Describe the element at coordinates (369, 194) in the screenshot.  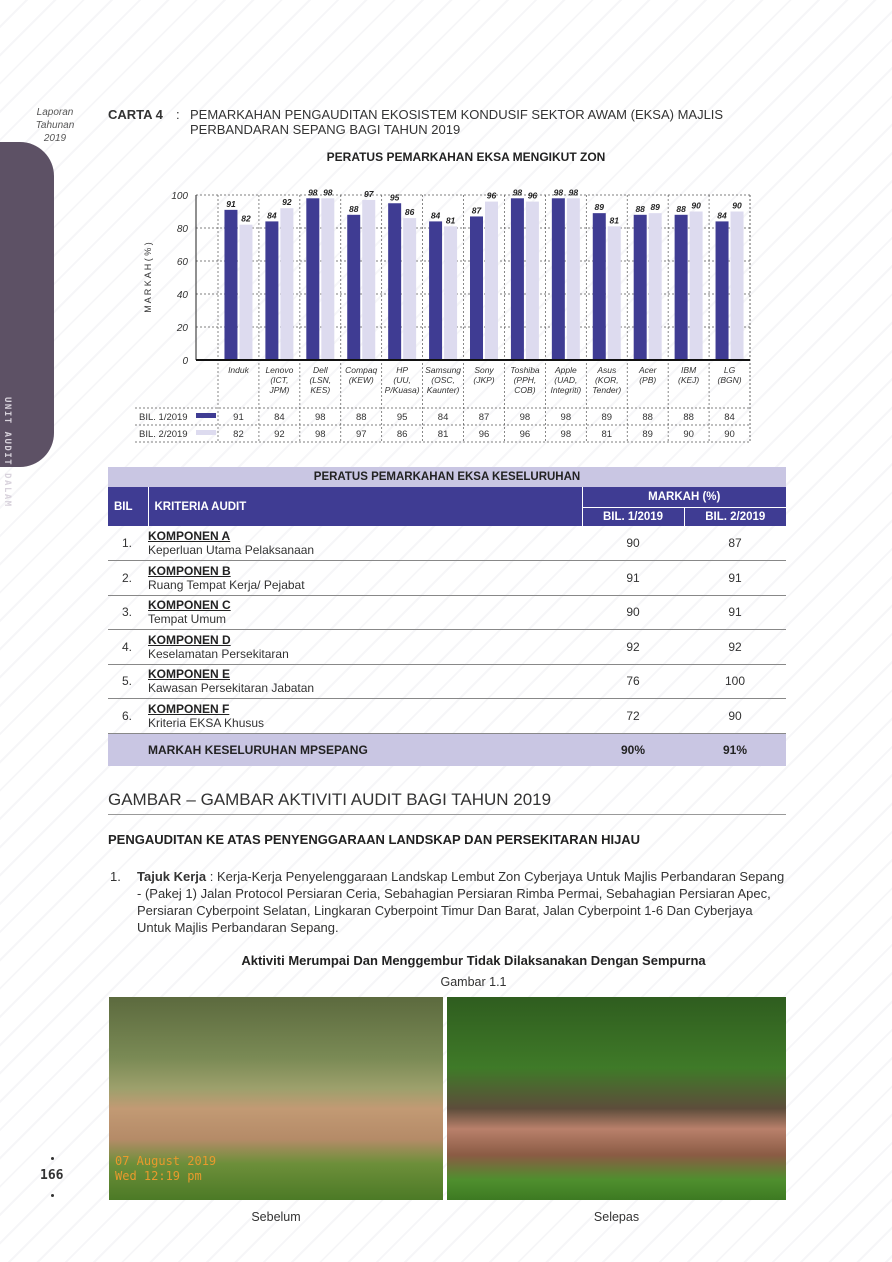
I see `data-label: 97` at that location.